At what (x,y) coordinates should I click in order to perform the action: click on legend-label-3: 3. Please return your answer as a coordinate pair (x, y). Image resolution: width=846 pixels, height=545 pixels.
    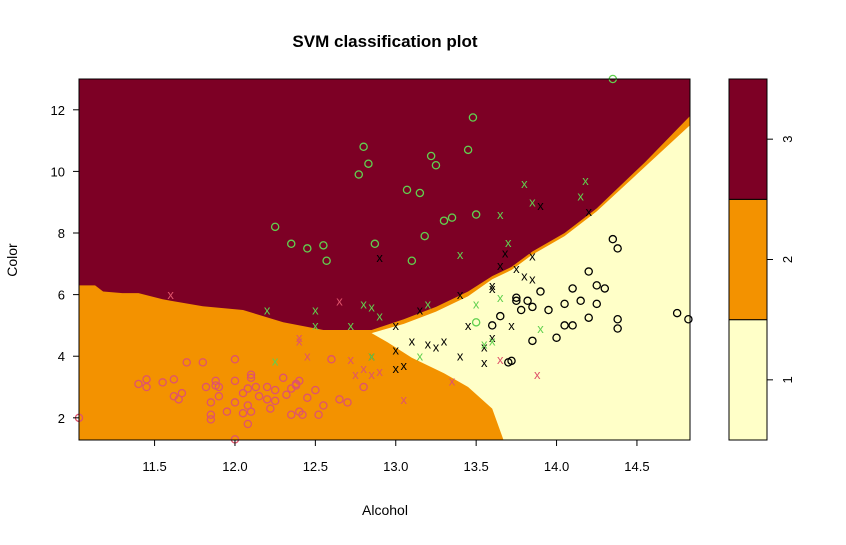
    Looking at the image, I should click on (787, 139).